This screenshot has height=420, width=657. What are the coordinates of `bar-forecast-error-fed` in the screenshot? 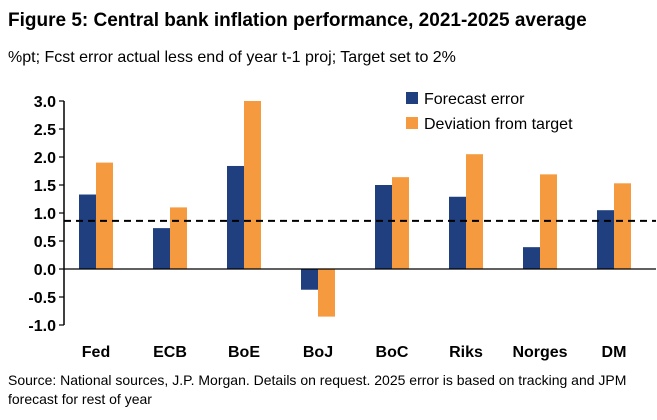 It's located at (87, 231).